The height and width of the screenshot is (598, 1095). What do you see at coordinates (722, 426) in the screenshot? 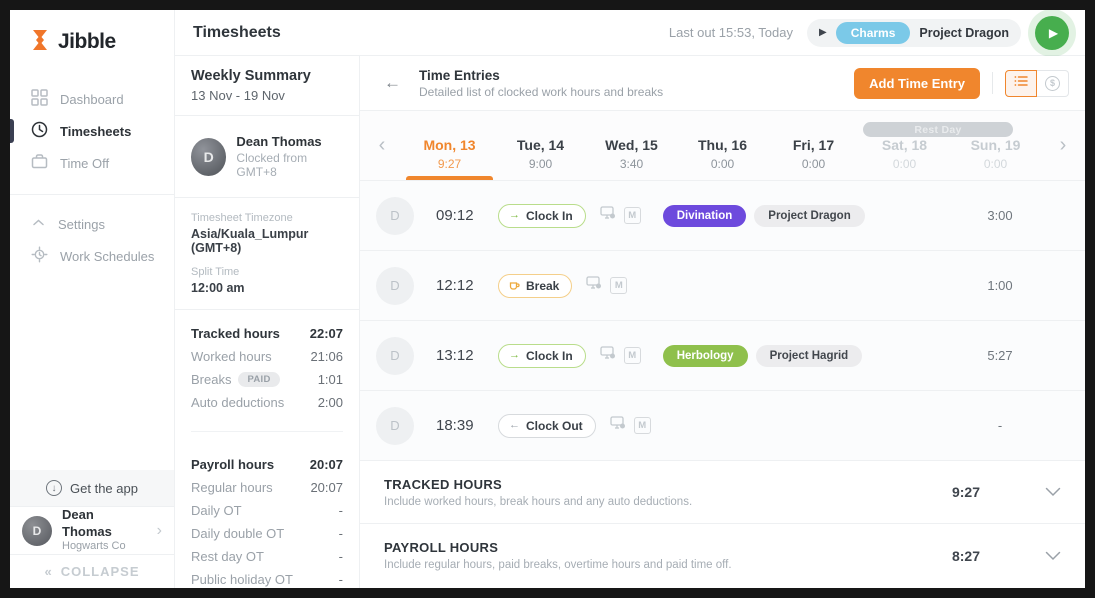
I see `time-entry-row: D 18:39 ← Clock Out M -` at bounding box center [722, 426].